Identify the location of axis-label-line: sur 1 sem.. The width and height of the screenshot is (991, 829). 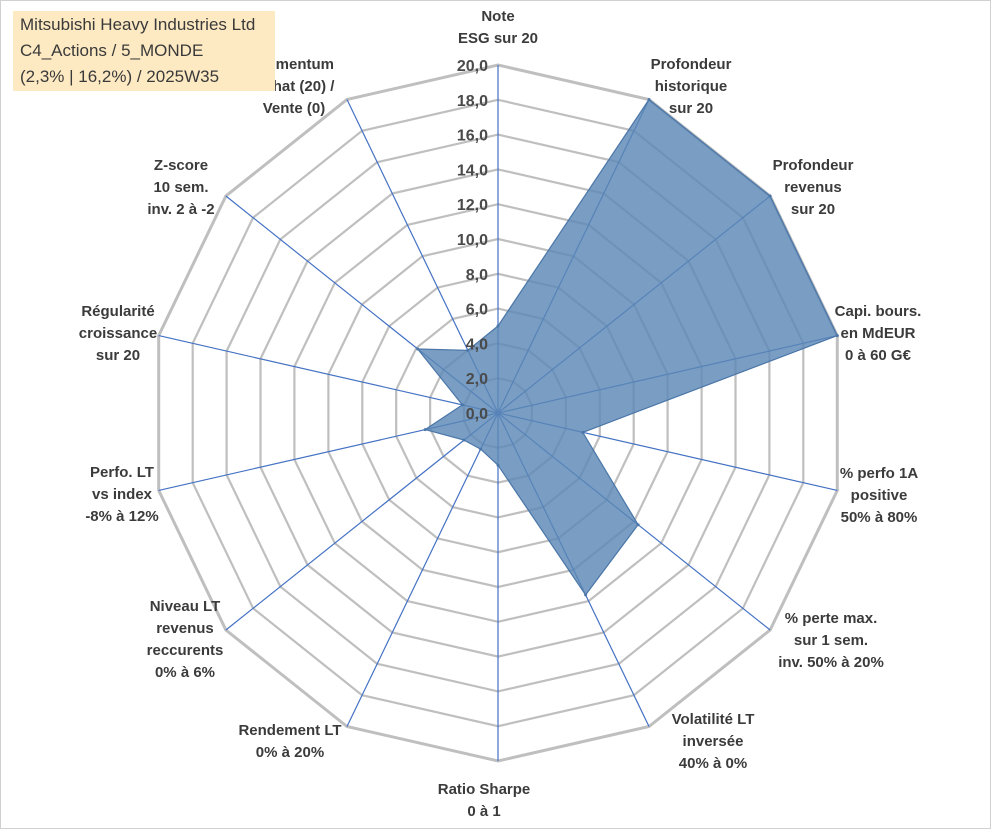
(831, 640).